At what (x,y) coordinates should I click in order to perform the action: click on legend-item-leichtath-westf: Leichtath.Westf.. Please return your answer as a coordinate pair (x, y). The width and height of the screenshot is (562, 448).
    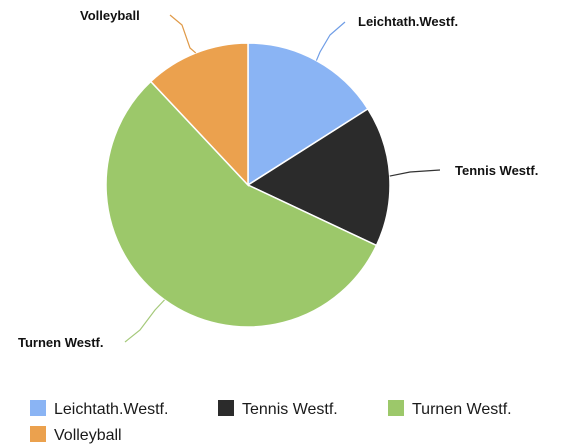
    Looking at the image, I should click on (99, 409).